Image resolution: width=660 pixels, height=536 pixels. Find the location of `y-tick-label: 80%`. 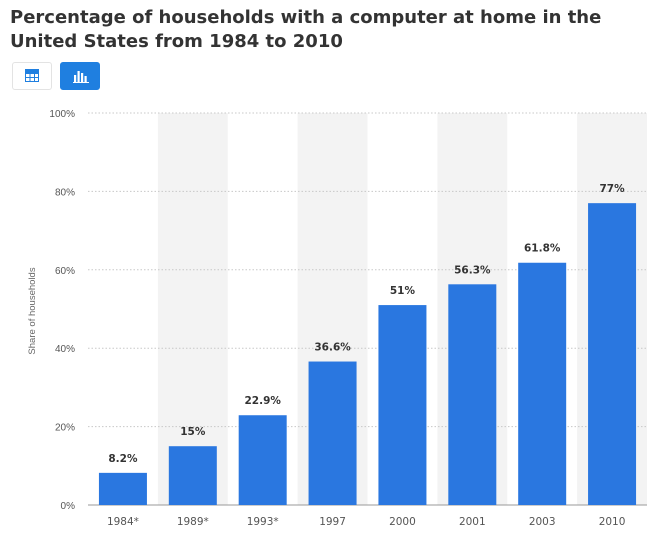

y-tick-label: 80% is located at coordinates (65, 192).